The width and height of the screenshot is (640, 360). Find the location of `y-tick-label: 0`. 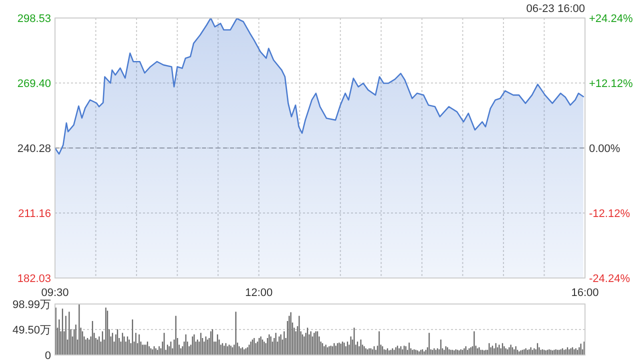

y-tick-label: 0 is located at coordinates (47, 355).